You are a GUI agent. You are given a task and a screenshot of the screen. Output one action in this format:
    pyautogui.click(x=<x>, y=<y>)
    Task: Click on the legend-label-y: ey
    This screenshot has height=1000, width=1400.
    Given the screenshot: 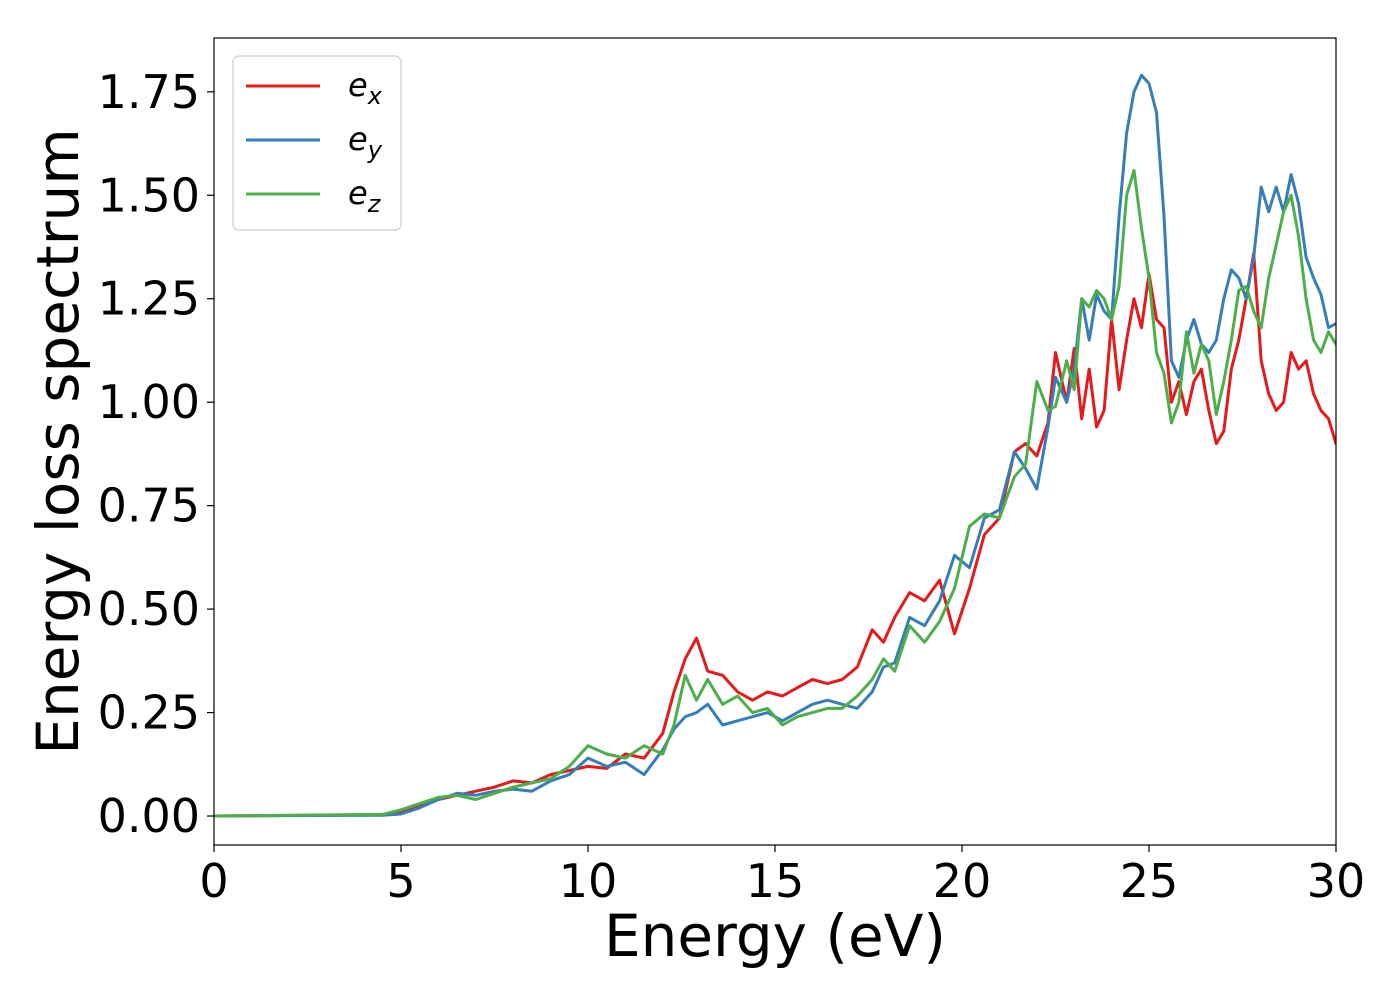 What is the action you would take?
    pyautogui.click(x=365, y=142)
    